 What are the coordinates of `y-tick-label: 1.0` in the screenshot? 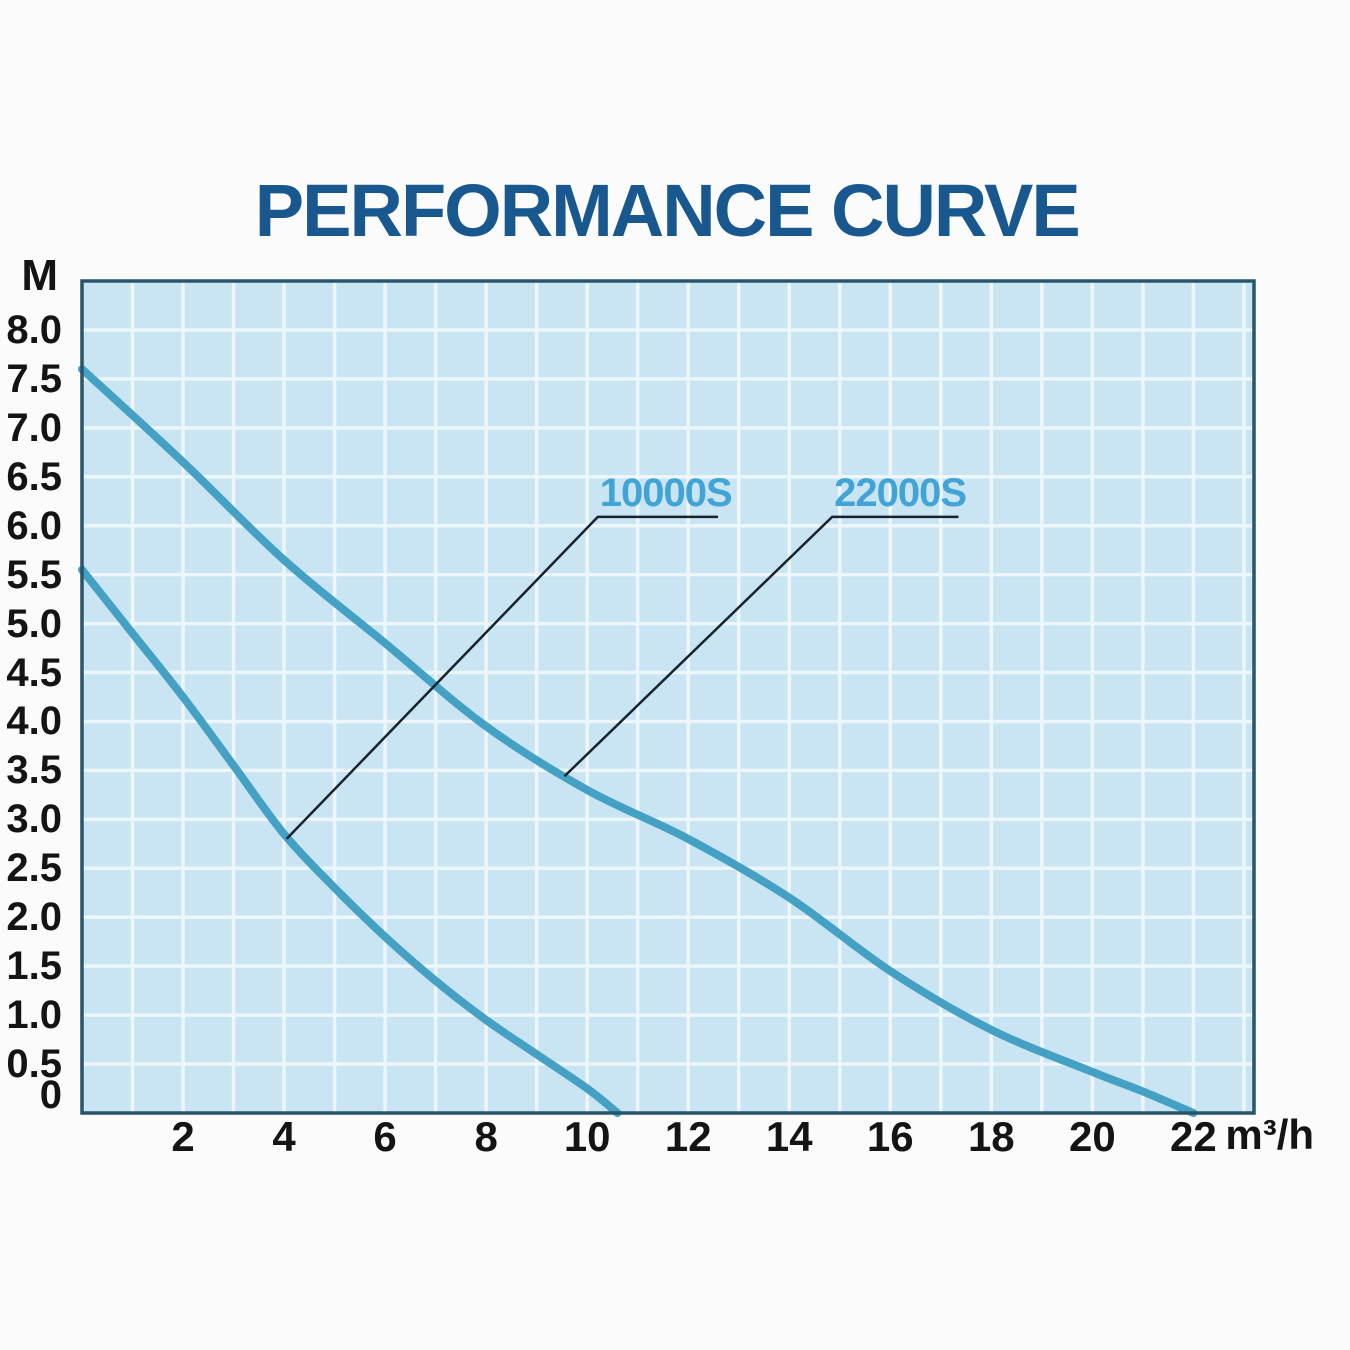 It's located at (34, 1015).